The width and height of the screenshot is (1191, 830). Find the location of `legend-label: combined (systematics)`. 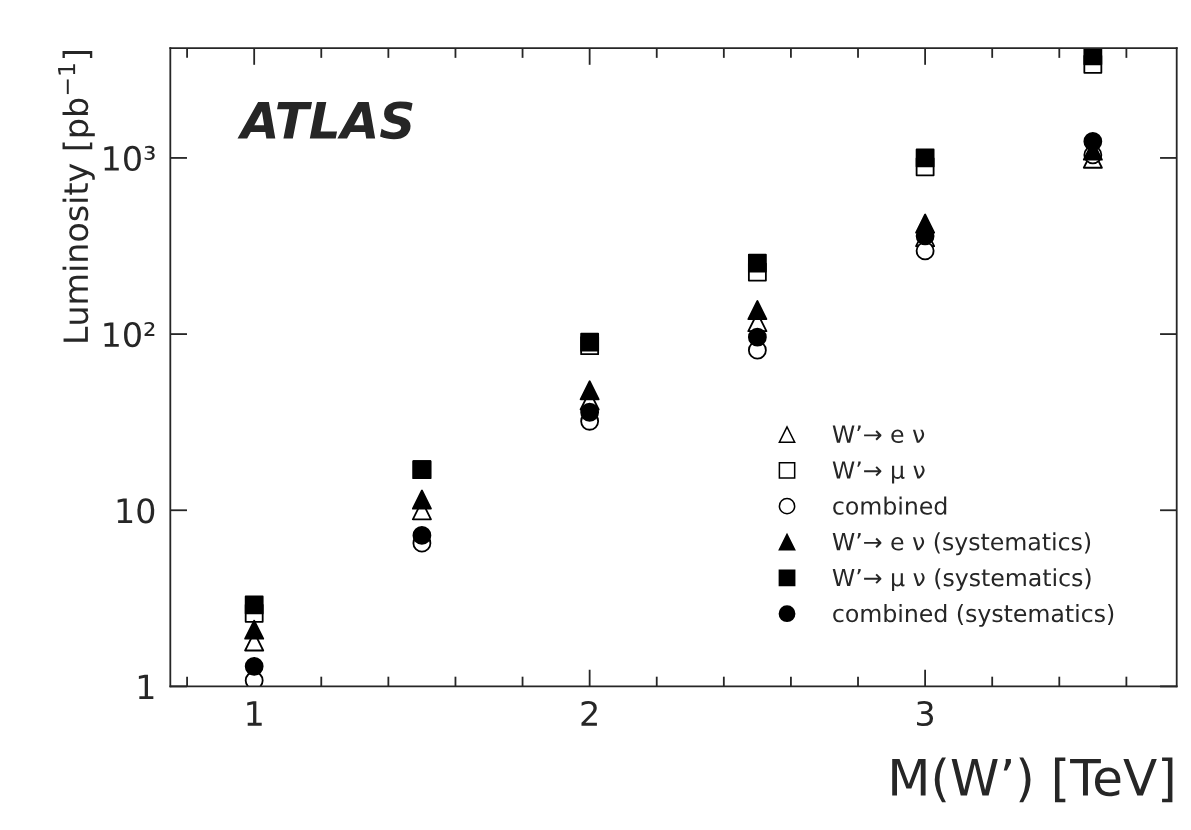

legend-label: combined (systematics) is located at coordinates (973, 615).